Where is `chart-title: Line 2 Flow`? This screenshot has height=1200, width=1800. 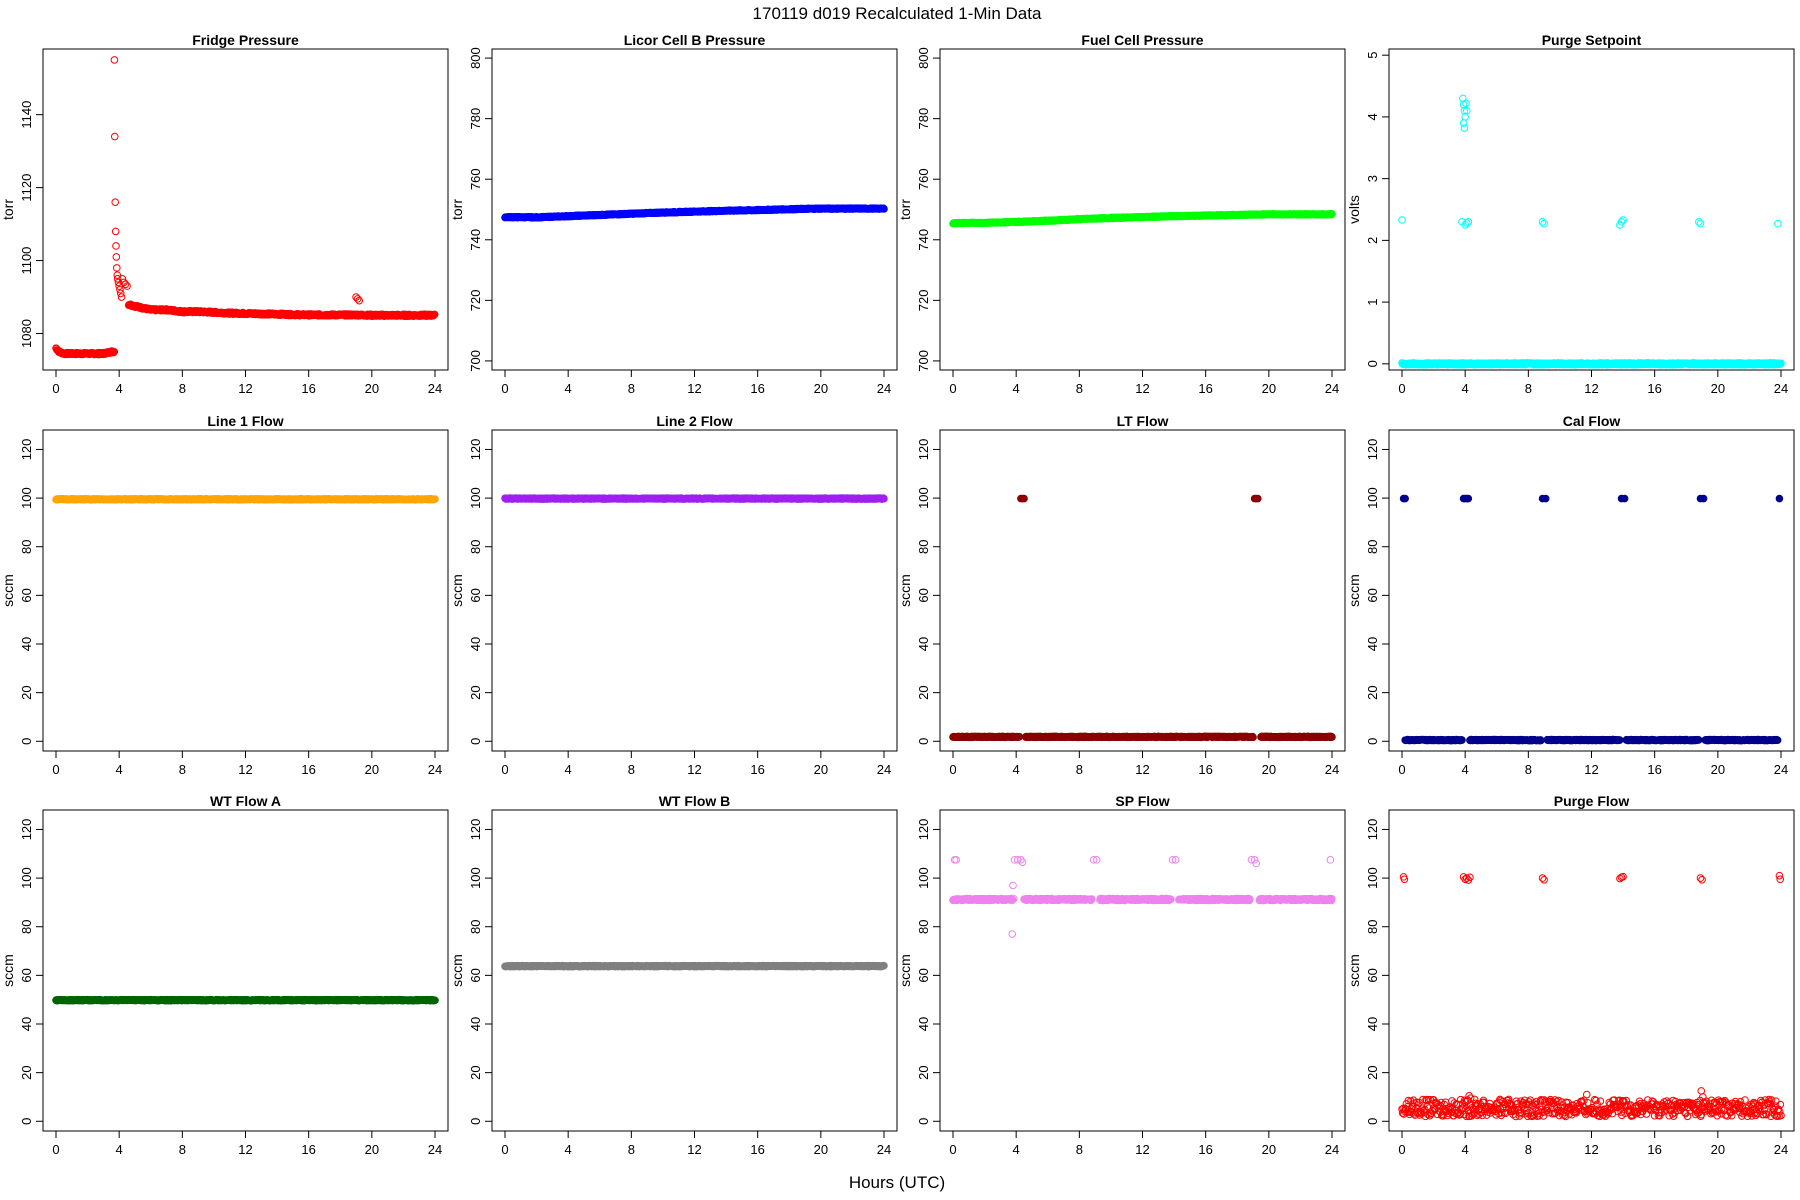 chart-title: Line 2 Flow is located at coordinates (694, 421).